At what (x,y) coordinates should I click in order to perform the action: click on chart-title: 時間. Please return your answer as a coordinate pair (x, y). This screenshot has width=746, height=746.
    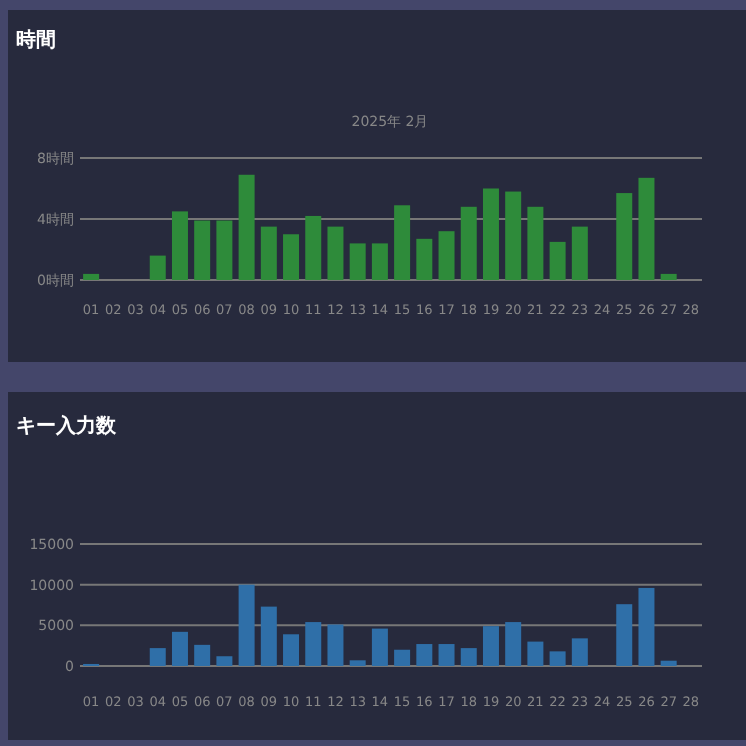
    Looking at the image, I should click on (36, 40).